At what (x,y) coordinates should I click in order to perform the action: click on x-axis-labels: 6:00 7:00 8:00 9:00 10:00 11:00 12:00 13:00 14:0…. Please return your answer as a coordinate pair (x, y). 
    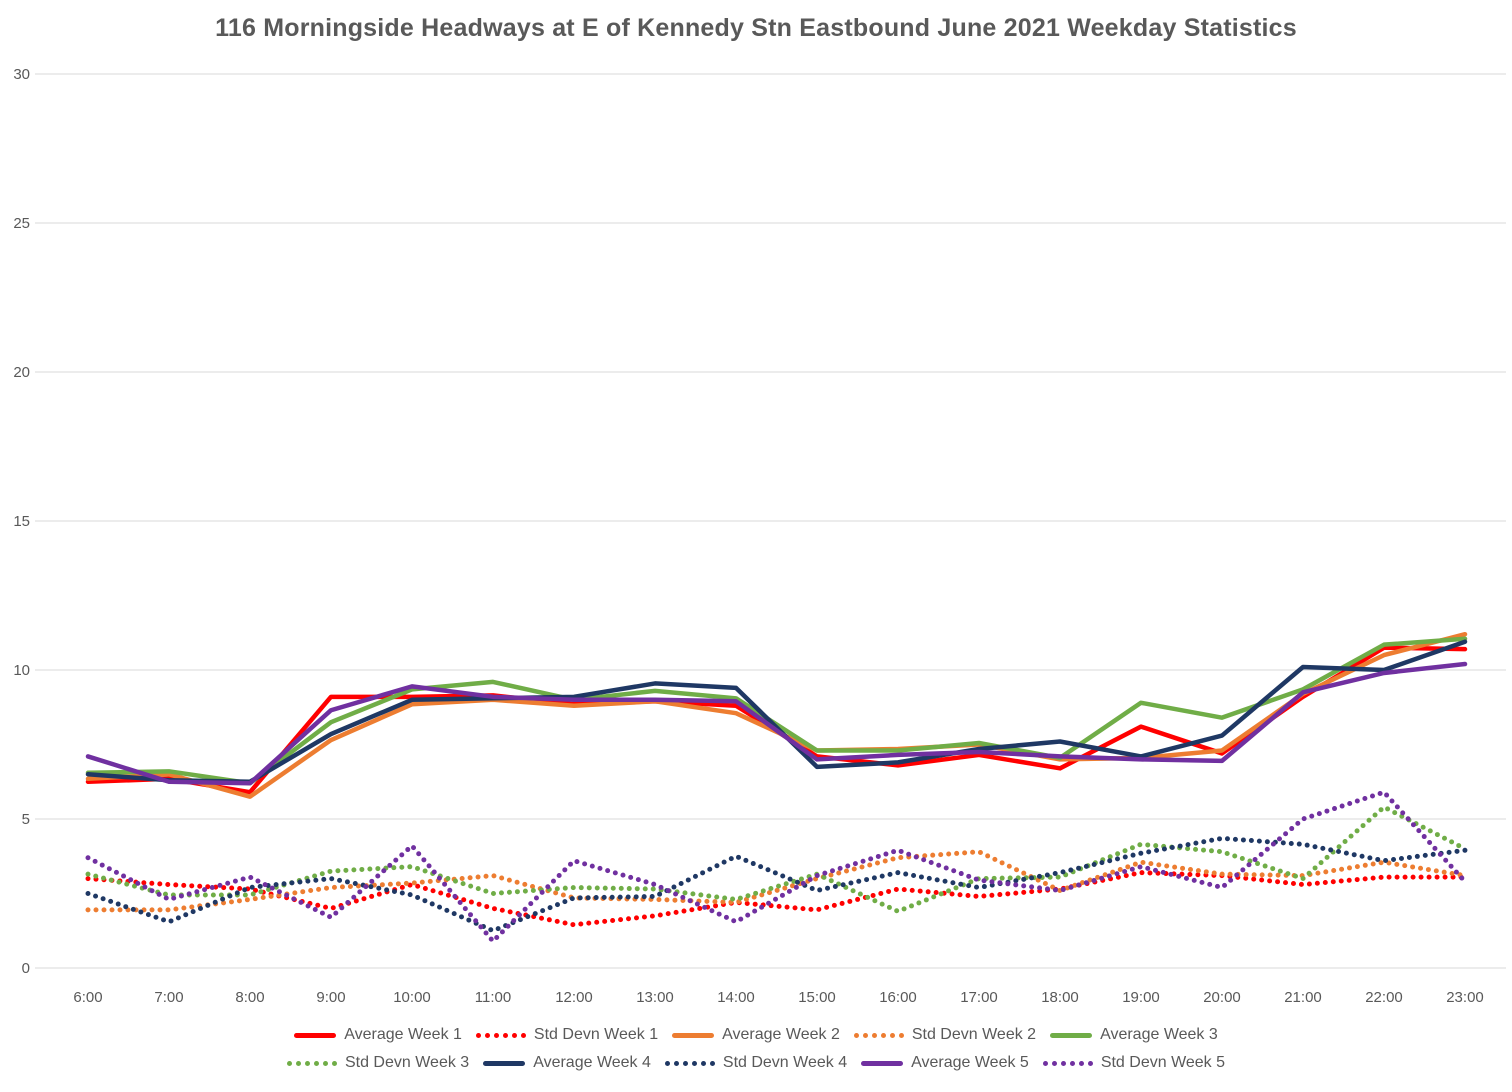
    Looking at the image, I should click on (778, 997).